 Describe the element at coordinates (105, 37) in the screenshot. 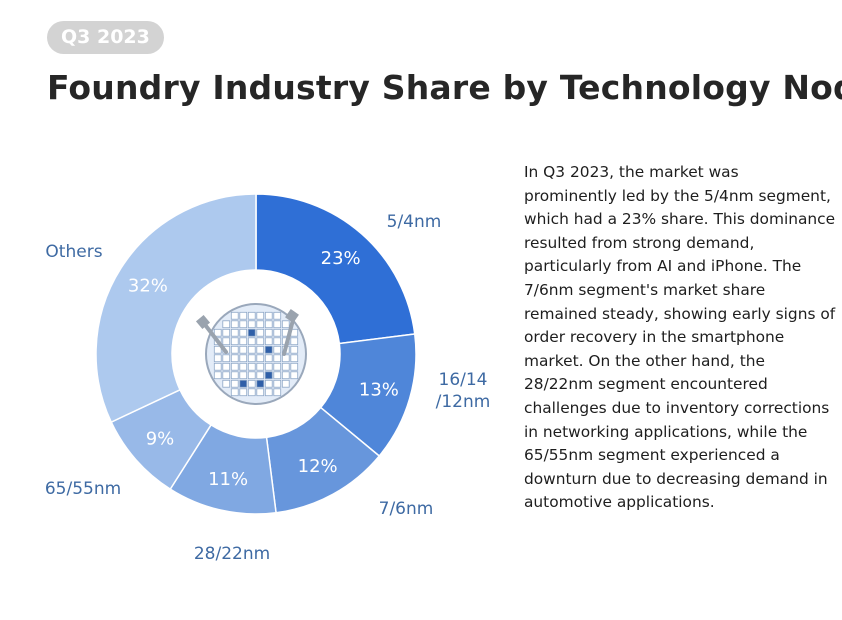

I see `period-badge: Q3 2023` at that location.